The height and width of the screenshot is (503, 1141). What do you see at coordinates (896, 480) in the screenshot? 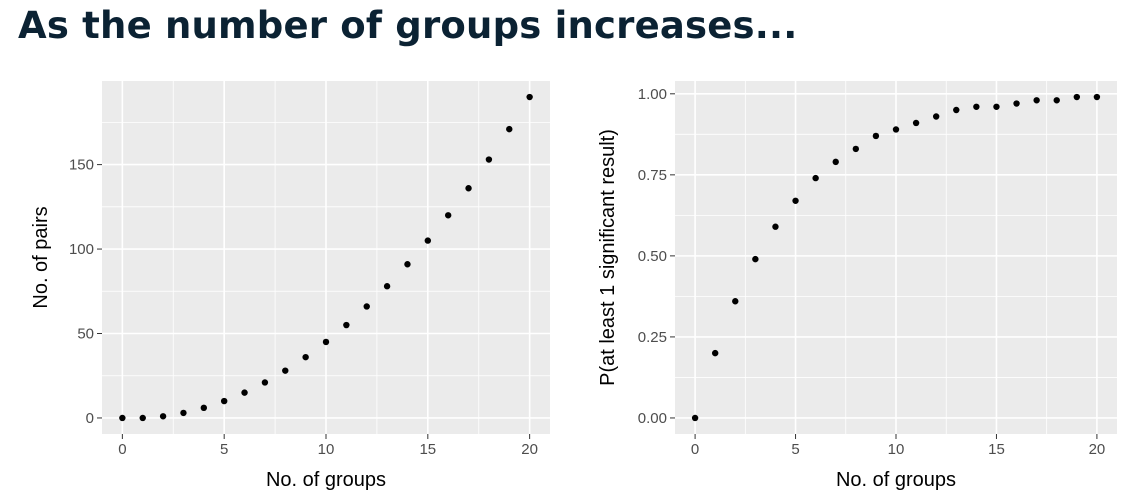
I see `probability-x-axis-title: No. of groups` at bounding box center [896, 480].